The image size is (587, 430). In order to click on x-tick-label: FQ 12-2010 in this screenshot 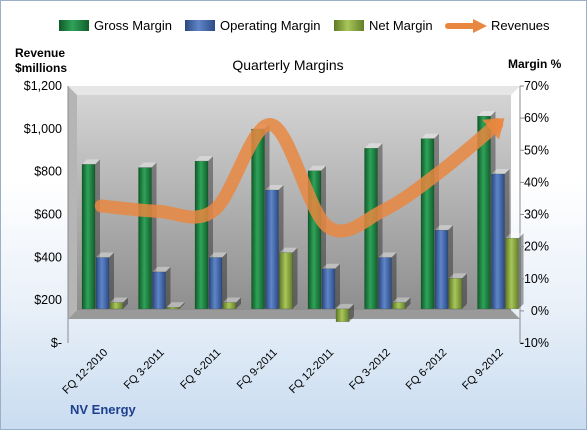, I will do `click(85, 372)`.